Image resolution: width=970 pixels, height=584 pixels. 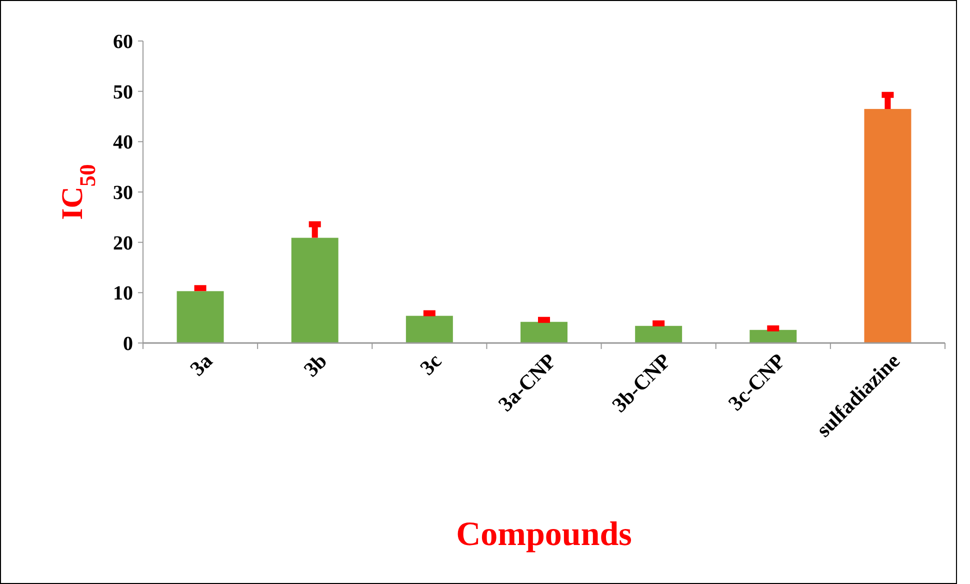 What do you see at coordinates (123, 143) in the screenshot?
I see `y-tick-label: 40` at bounding box center [123, 143].